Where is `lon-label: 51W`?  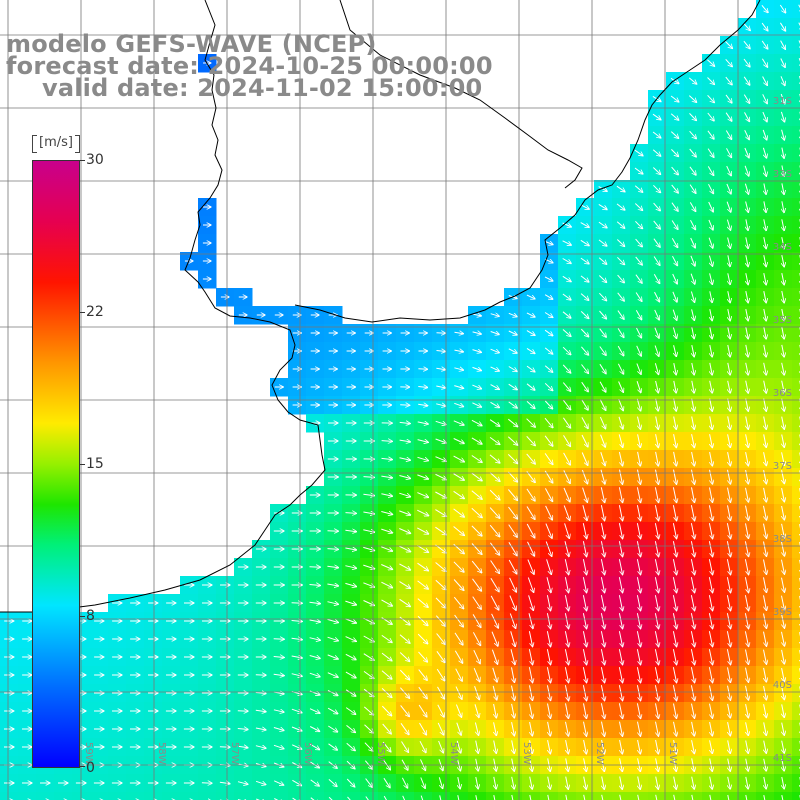 lon-label: 51W is located at coordinates (672, 753).